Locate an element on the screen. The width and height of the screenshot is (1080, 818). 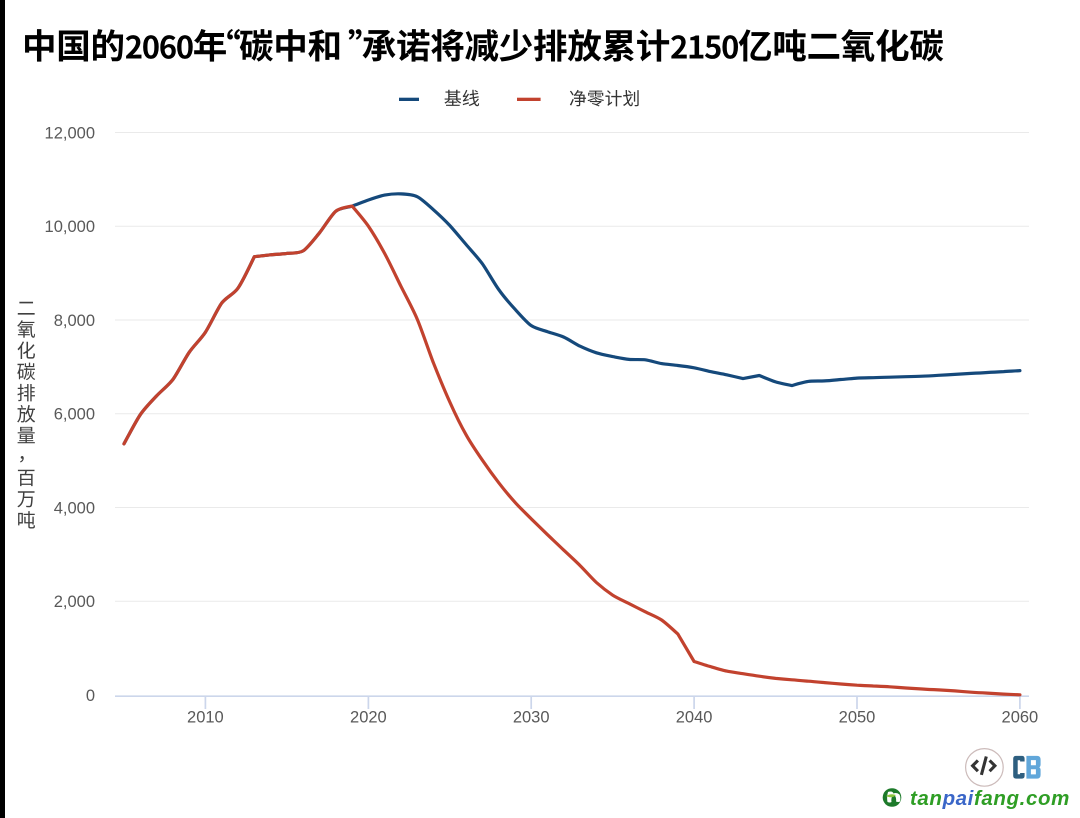
svg-text: 12,000 is located at coordinates (70, 133).